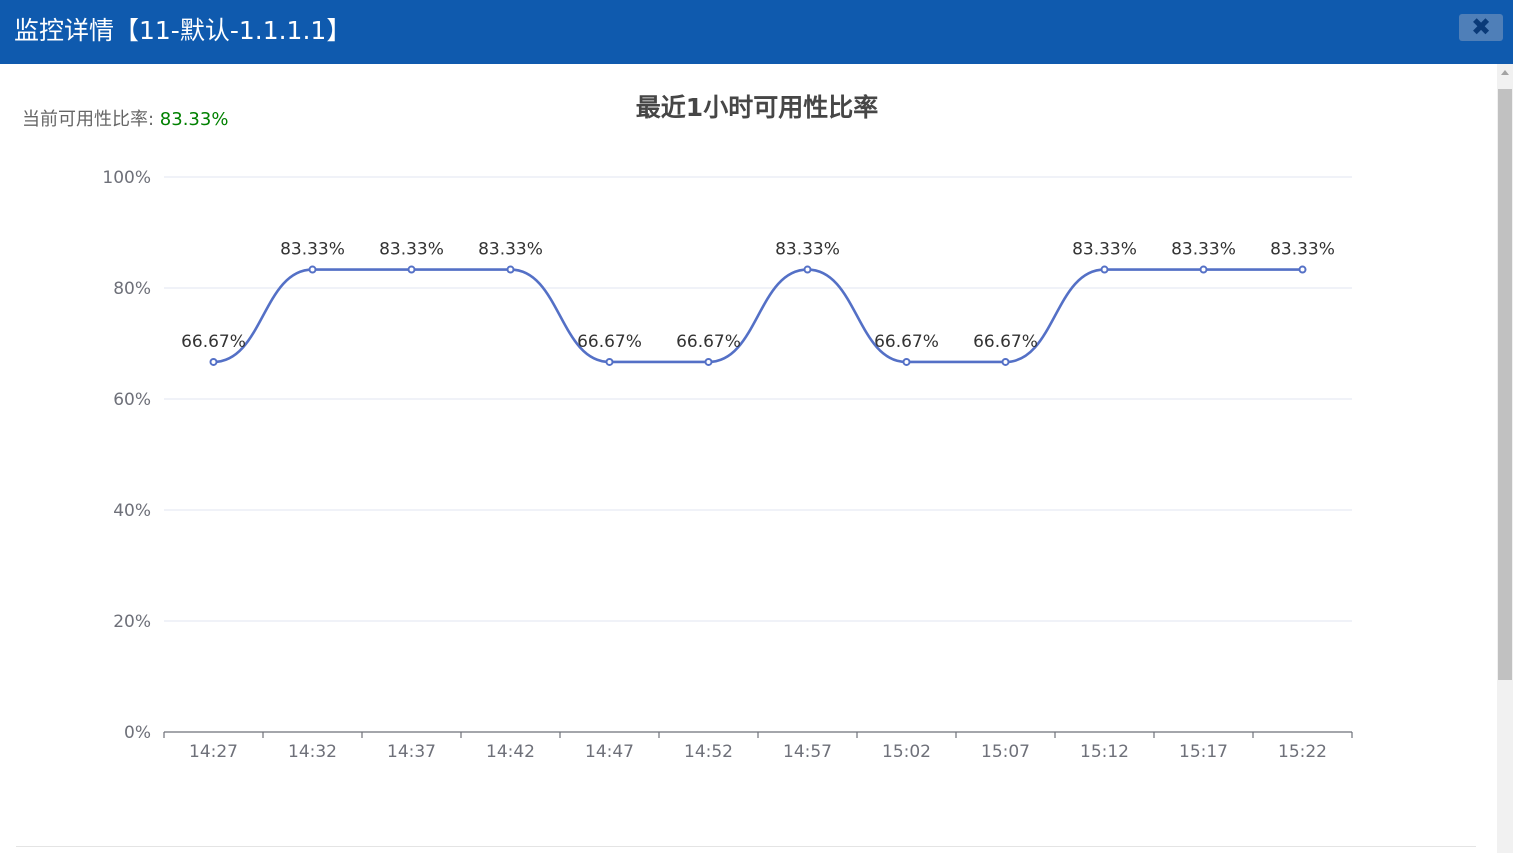 The image size is (1513, 853). I want to click on current-availability-label: 当前可用性比率:, so click(91, 119).